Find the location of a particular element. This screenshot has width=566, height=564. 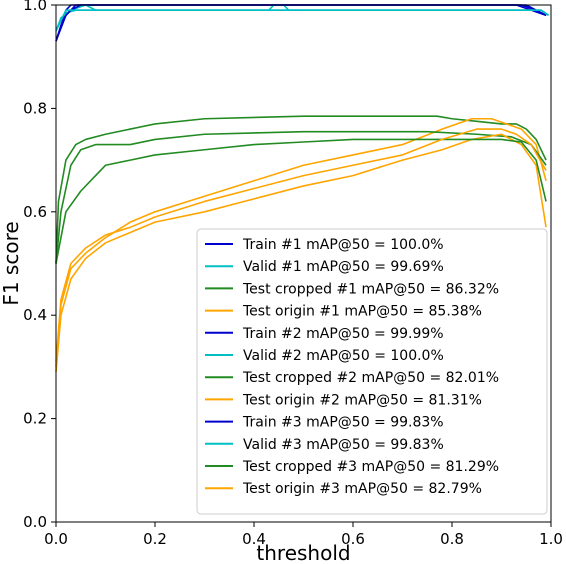

legend-label: Train #3 mAP@50 = 99.83% is located at coordinates (343, 423).